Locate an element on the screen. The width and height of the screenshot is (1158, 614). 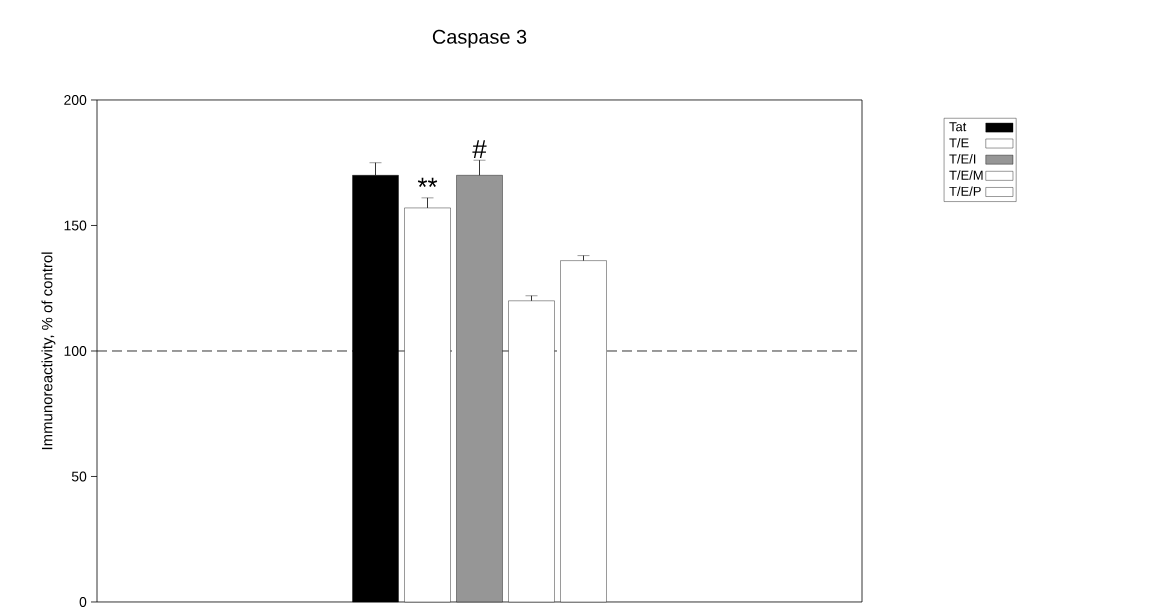
legend-label: T/E/P is located at coordinates (965, 191).